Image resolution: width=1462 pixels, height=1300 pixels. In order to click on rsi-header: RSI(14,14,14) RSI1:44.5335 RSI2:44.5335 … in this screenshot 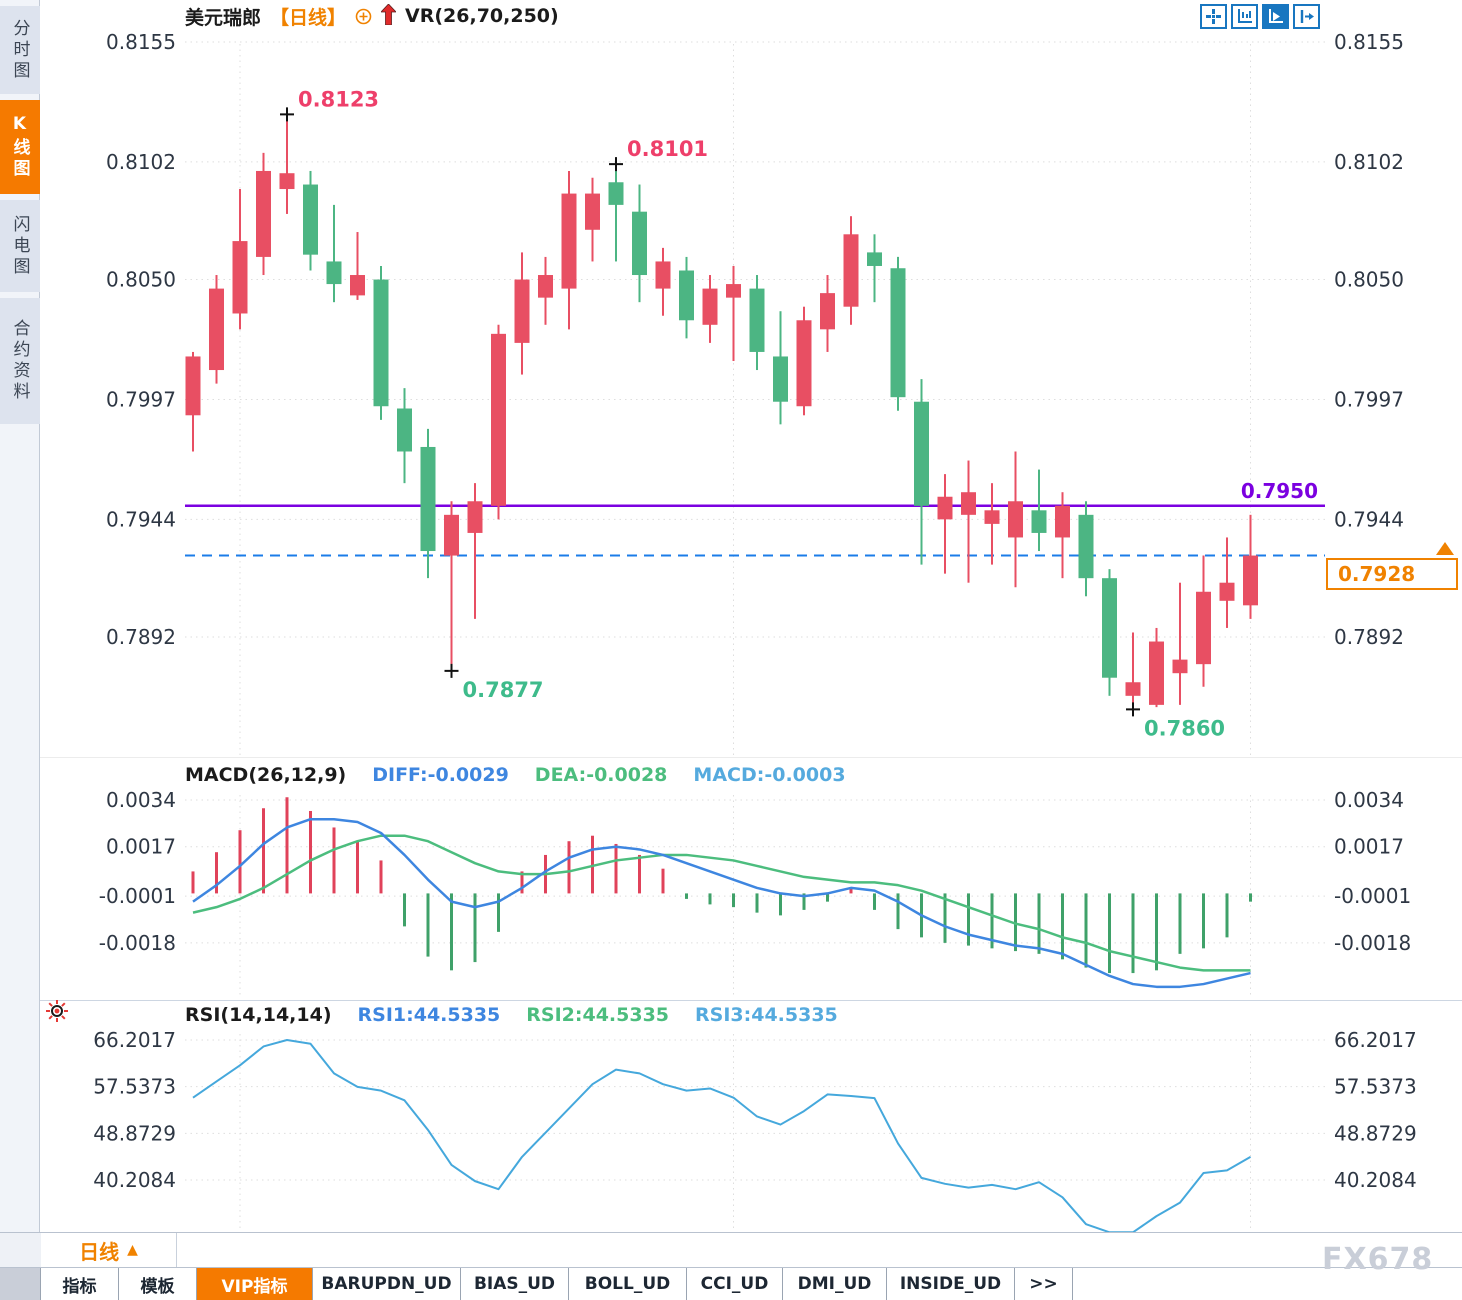, I will do `click(511, 1015)`.